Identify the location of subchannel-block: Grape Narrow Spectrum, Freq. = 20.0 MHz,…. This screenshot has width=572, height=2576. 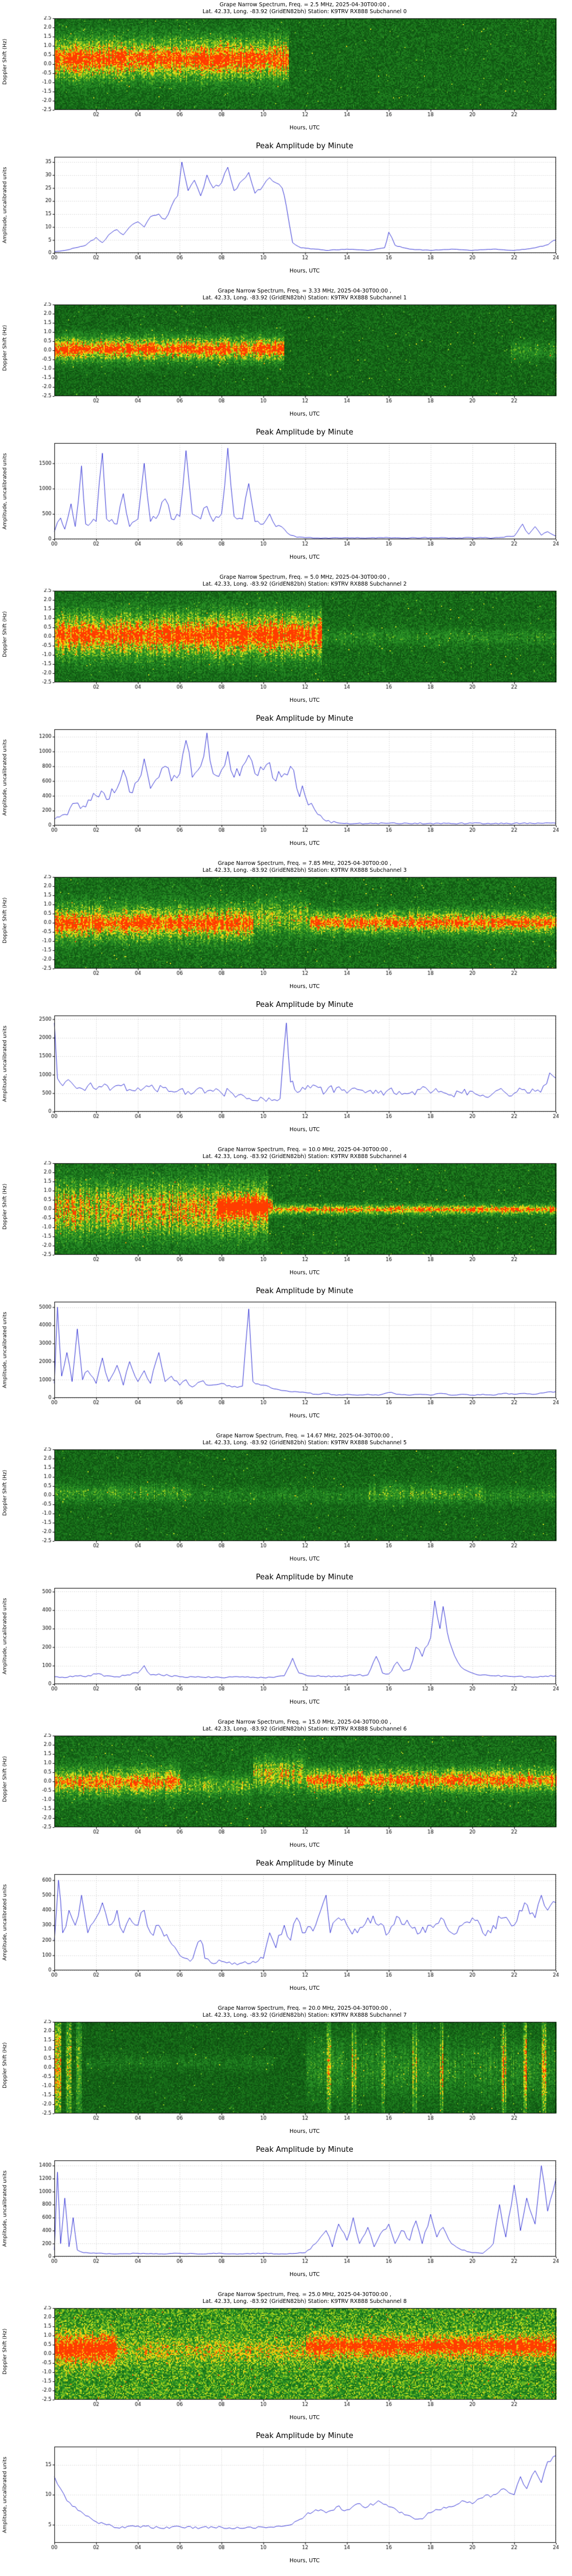
(286, 2147).